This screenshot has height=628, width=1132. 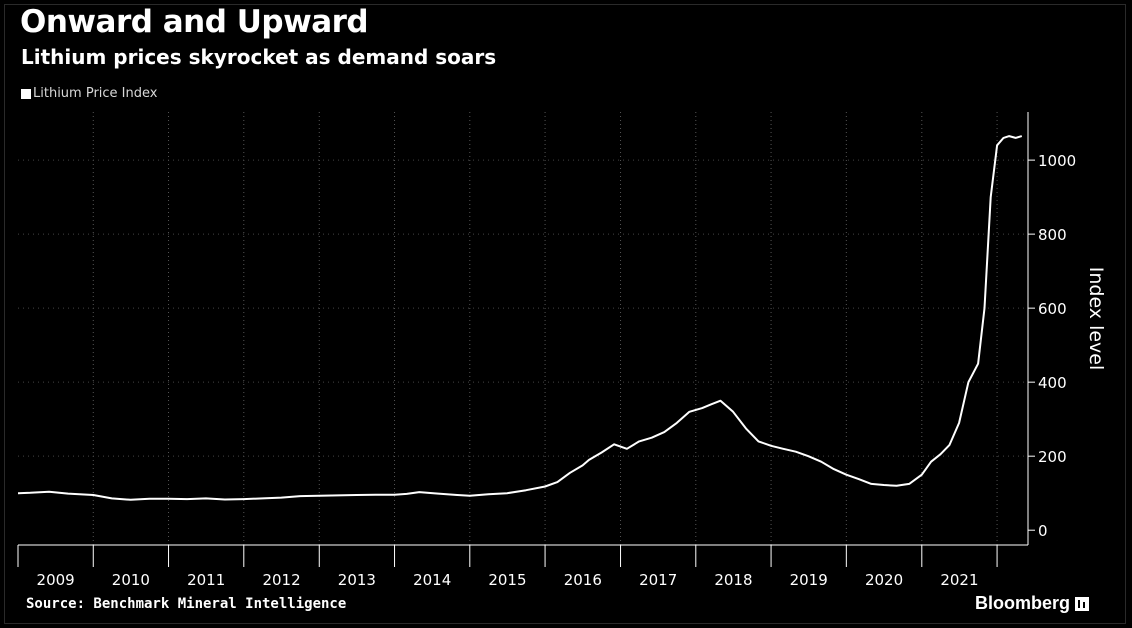 I want to click on x-tick-label-2009: 2009, so click(x=56, y=580).